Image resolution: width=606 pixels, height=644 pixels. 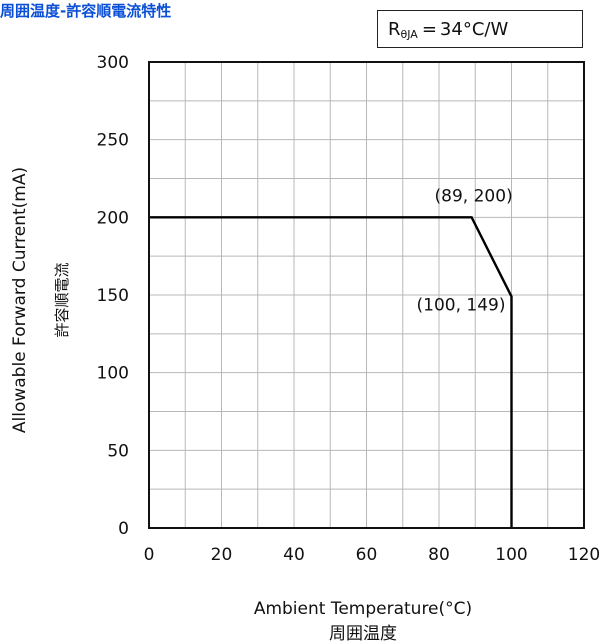 I want to click on y-tick-label: 100, so click(x=113, y=374).